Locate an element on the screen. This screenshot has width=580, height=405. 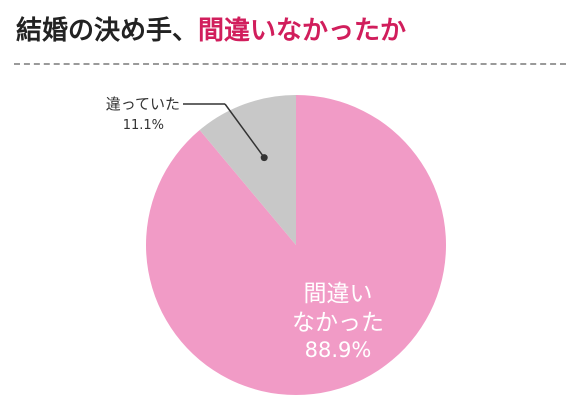
slice-label-main-line2: なかった is located at coordinates (338, 323).